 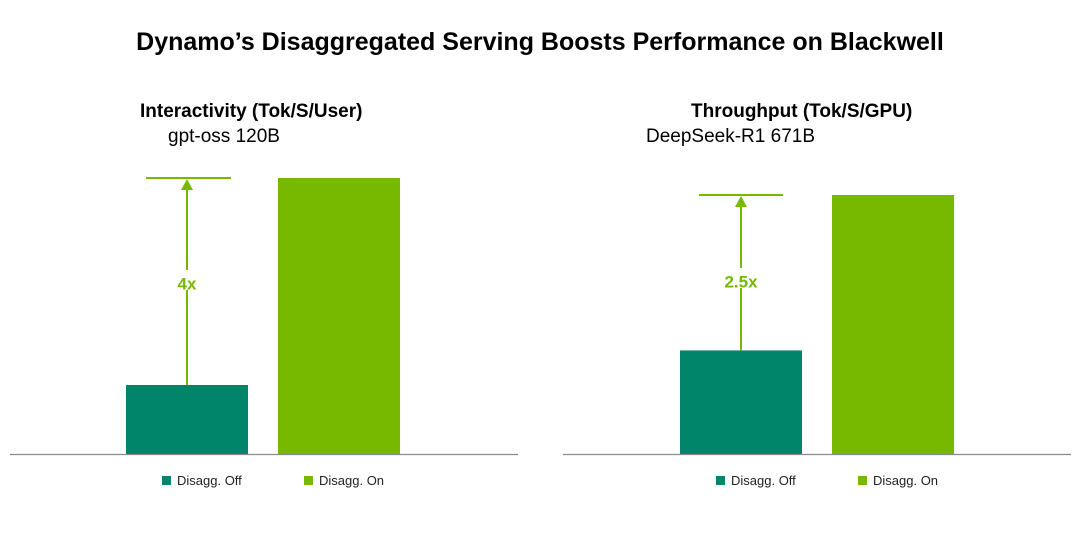 I want to click on chart-1-legend-label-off: Disagg. Off, so click(x=209, y=480).